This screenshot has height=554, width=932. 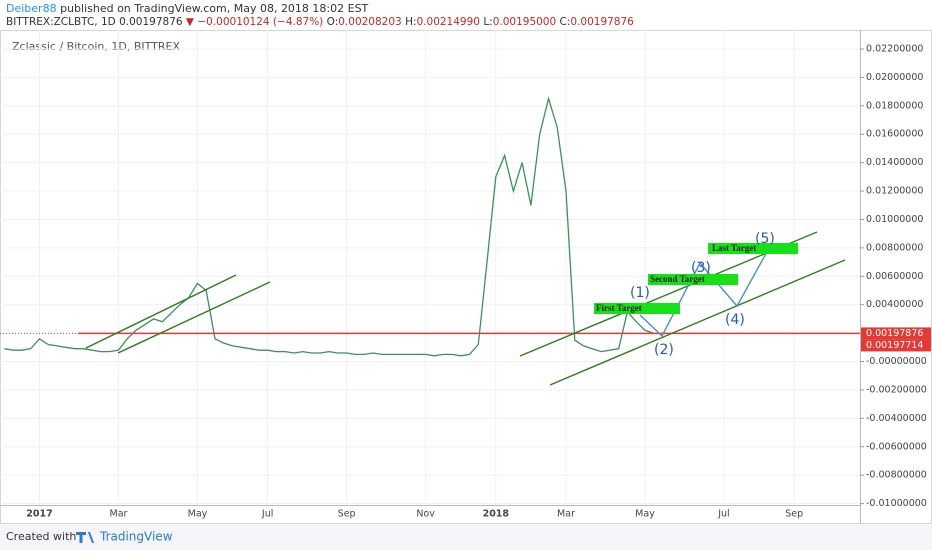 I want to click on y-tick-label: 0.01600000, so click(x=894, y=134).